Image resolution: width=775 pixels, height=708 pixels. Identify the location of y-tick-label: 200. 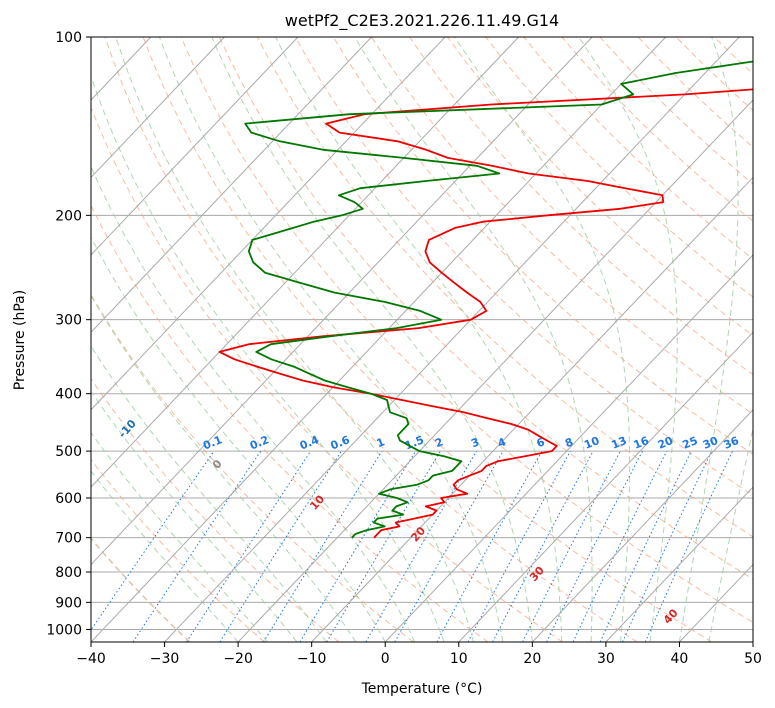
(68, 216).